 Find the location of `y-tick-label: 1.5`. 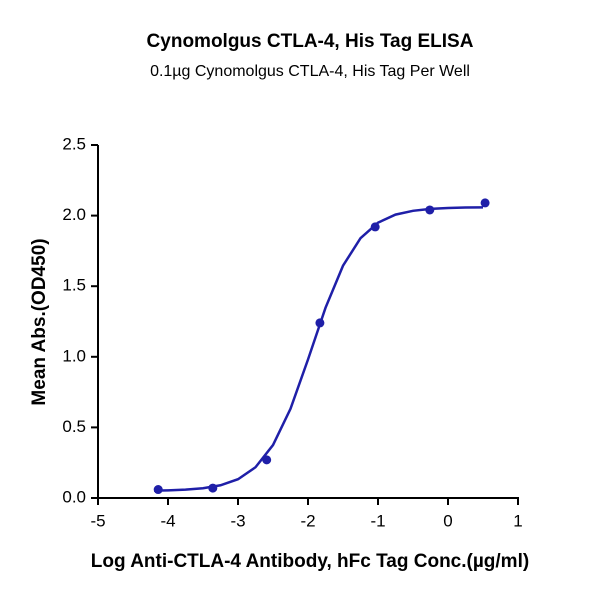

y-tick-label: 1.5 is located at coordinates (74, 285).